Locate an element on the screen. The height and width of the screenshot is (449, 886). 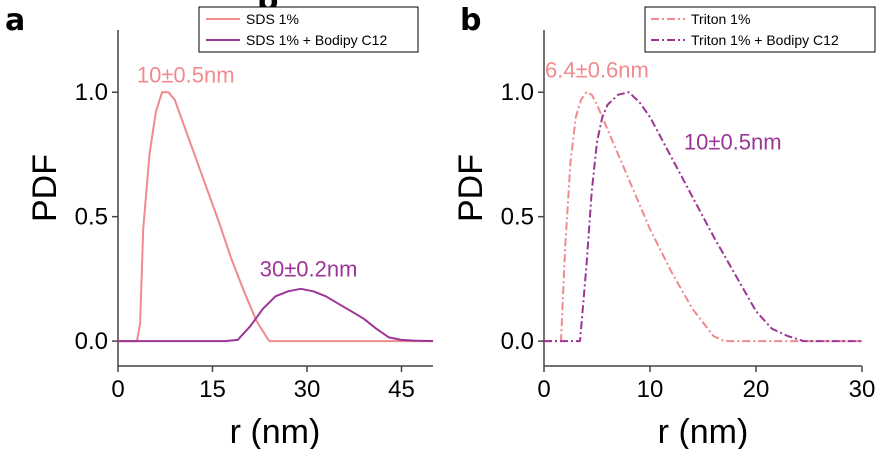
panel-b-xlabel: r (nm) is located at coordinates (703, 431).